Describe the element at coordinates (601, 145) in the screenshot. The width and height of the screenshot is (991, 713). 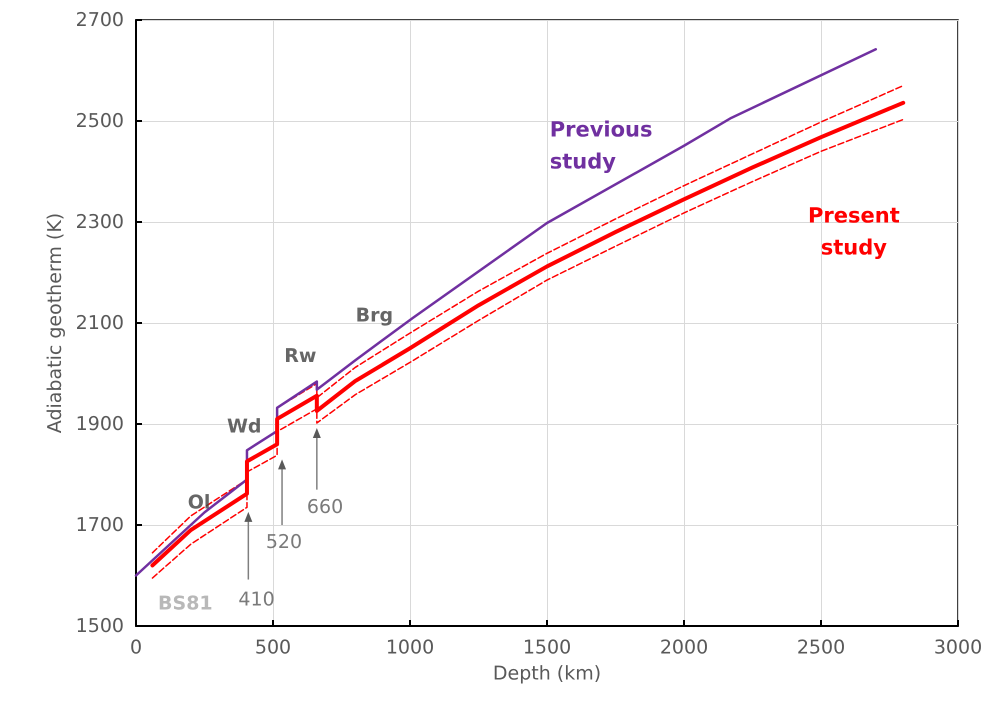
I see `series-label: Previous study` at that location.